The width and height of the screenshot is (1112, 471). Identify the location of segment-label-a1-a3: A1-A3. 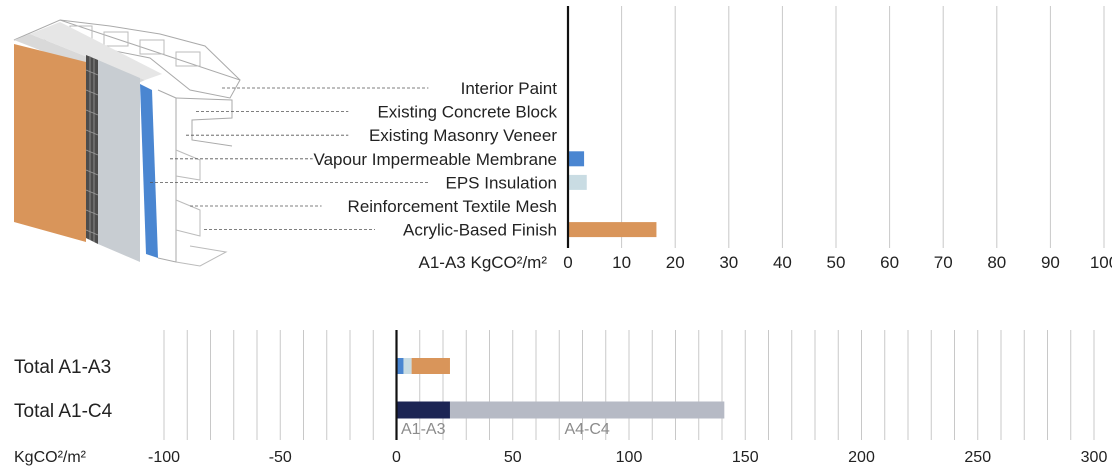
(423, 429).